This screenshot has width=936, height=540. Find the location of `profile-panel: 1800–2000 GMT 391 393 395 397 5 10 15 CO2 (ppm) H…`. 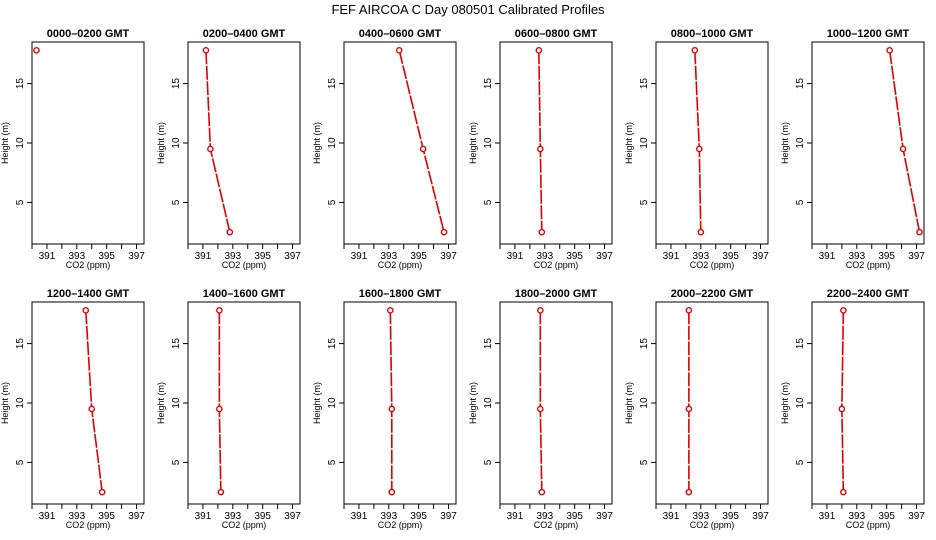

profile-panel: 1800–2000 GMT 391 393 395 397 5 10 15 CO2 (ppm) H… is located at coordinates (540, 409).